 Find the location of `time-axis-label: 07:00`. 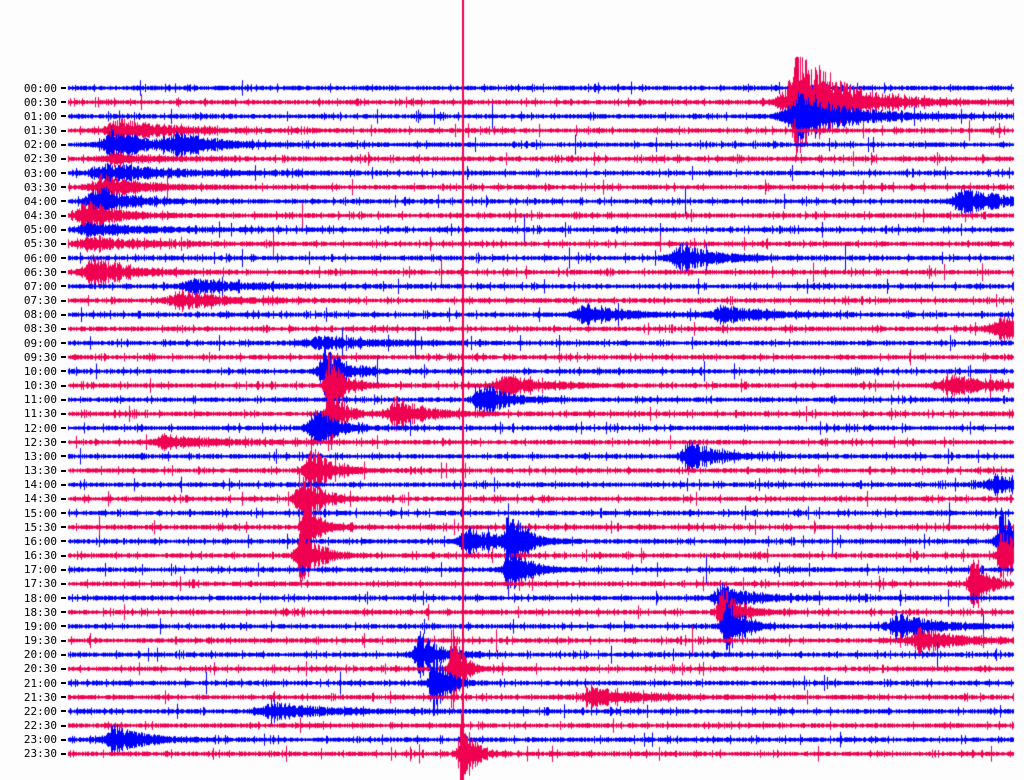

time-axis-label: 07:00 is located at coordinates (40, 286).